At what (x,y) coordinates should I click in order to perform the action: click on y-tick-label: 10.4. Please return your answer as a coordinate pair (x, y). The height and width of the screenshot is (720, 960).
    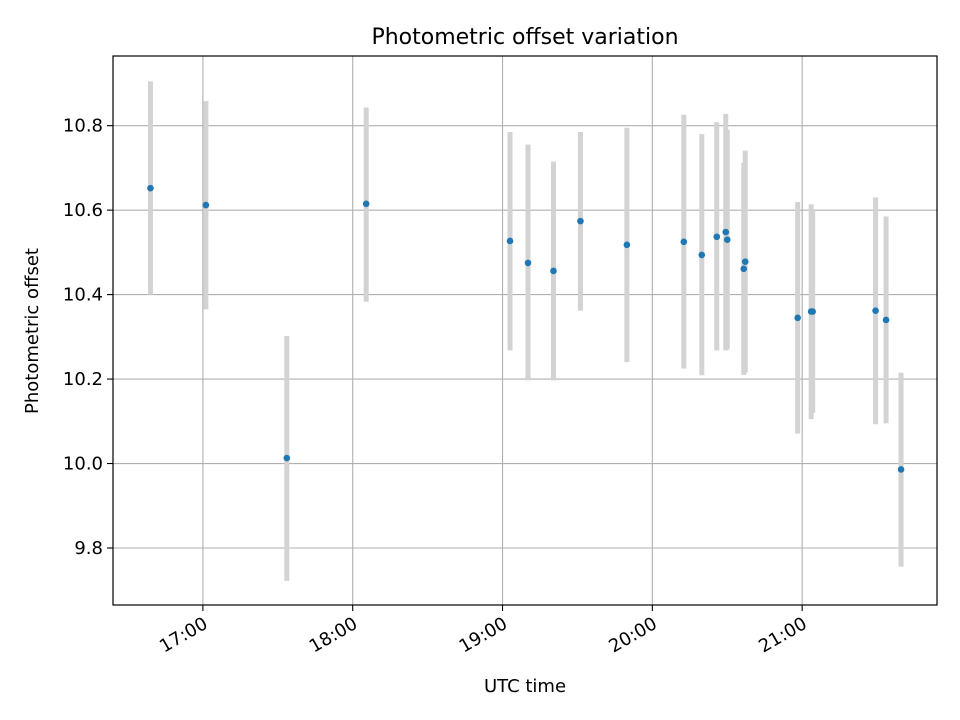
    Looking at the image, I should click on (83, 295).